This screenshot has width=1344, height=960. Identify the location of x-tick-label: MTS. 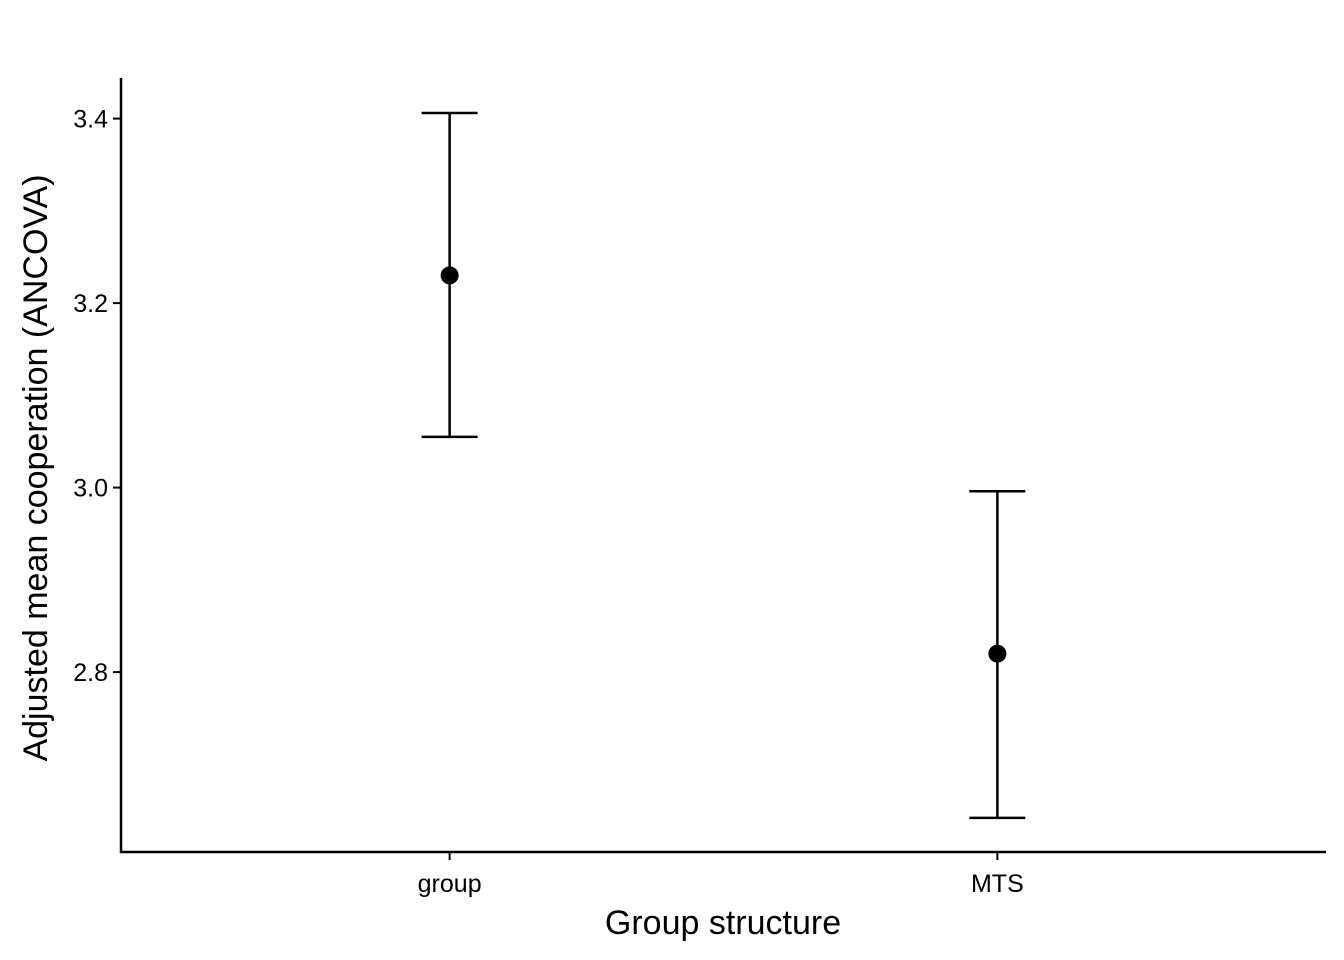
(997, 884).